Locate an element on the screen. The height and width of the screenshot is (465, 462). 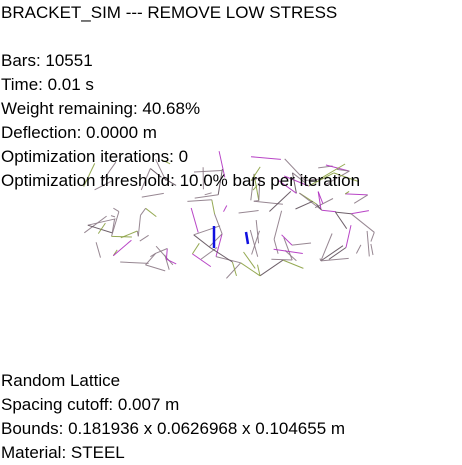
spacing-cutoff: Spacing cutoff: 0.007 m is located at coordinates (90, 404).